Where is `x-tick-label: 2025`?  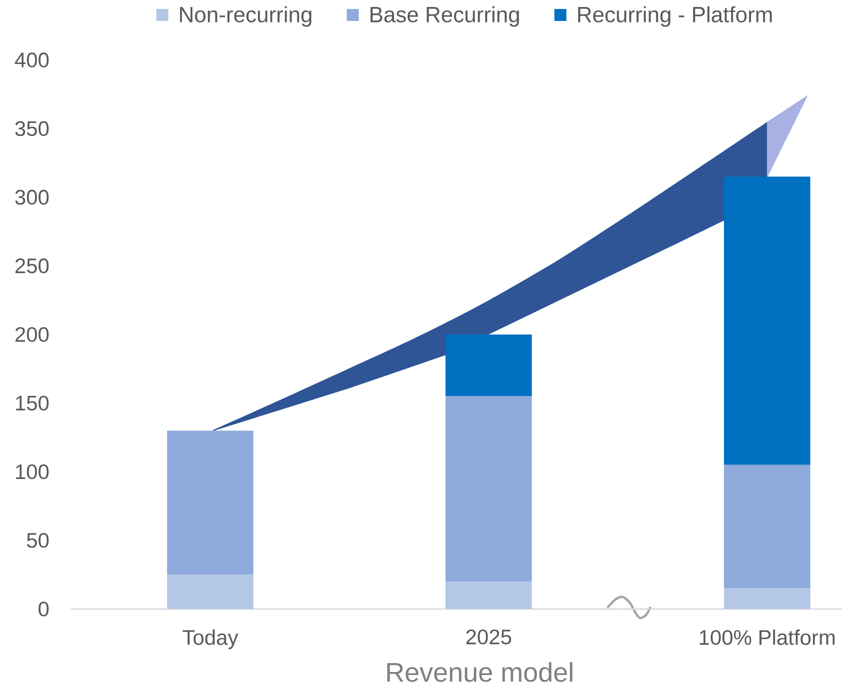 x-tick-label: 2025 is located at coordinates (489, 637).